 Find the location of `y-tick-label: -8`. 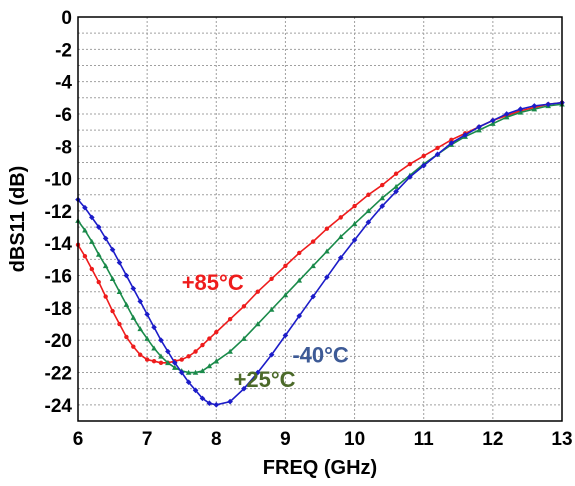

y-tick-label: -8 is located at coordinates (63, 147).